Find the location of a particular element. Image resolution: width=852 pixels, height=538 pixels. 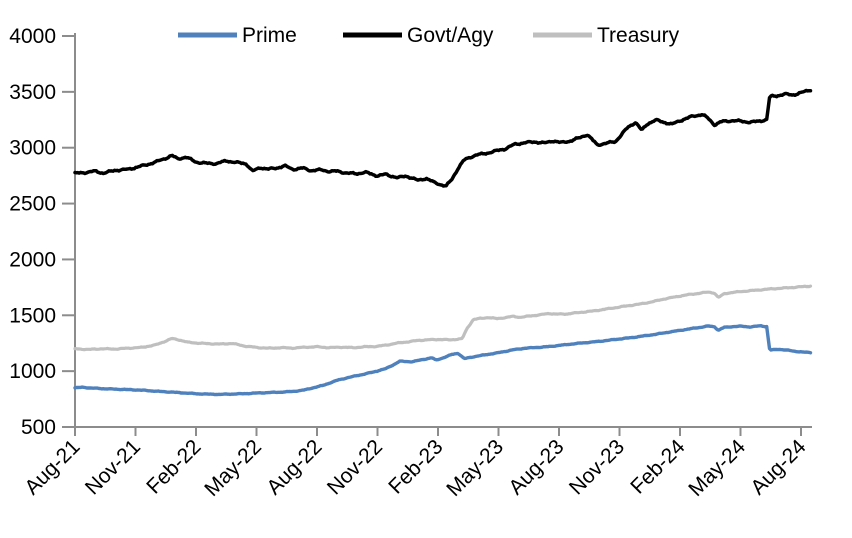

legend-item-treasury: Treasury is located at coordinates (606, 35).